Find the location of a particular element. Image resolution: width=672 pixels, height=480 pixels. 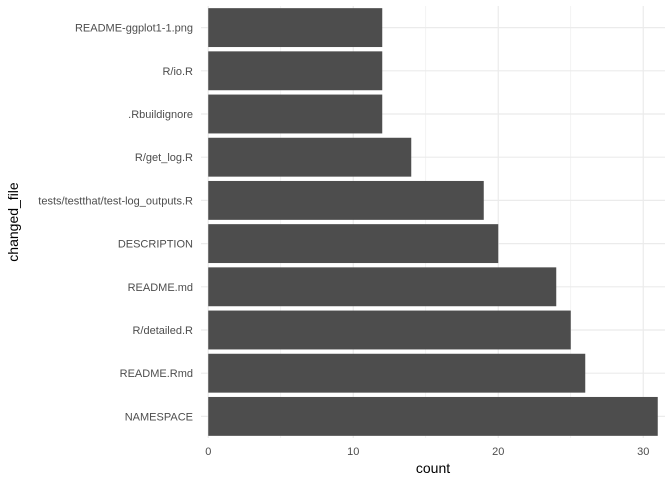

y-tick-label: README.md is located at coordinates (160, 288).